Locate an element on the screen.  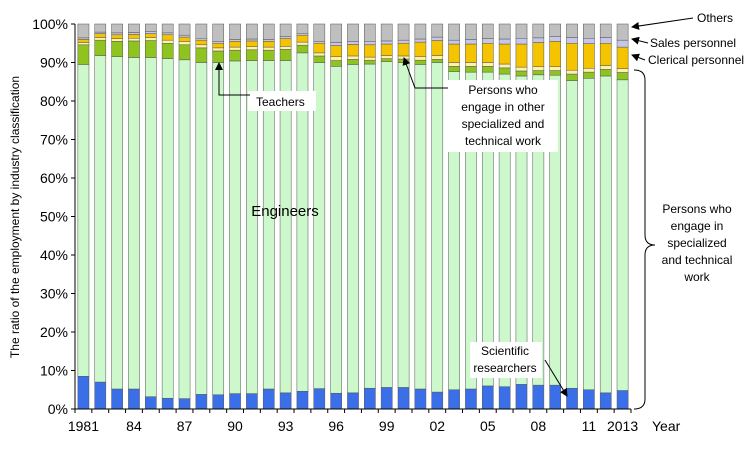
bar-segment-clerical-1984 is located at coordinates (134, 36).